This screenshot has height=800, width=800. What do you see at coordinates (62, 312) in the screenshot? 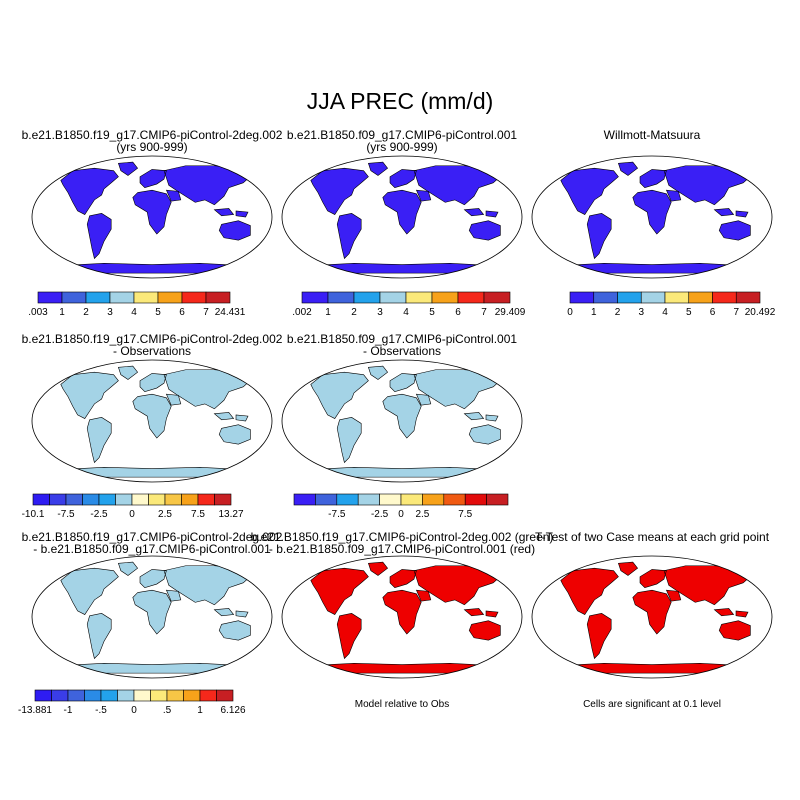
I see `colorbar-label: 1` at bounding box center [62, 312].